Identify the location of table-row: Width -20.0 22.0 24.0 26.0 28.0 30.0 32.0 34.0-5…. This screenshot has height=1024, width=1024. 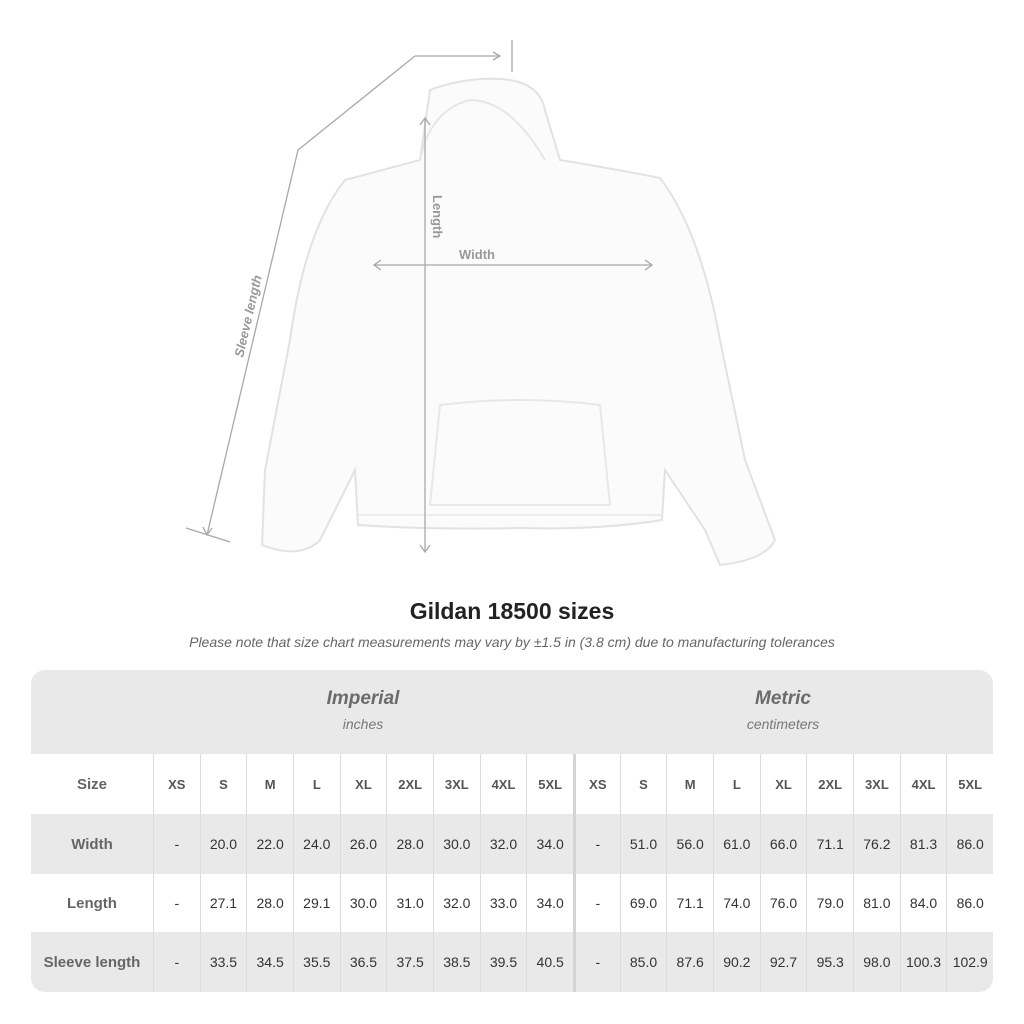
(512, 844).